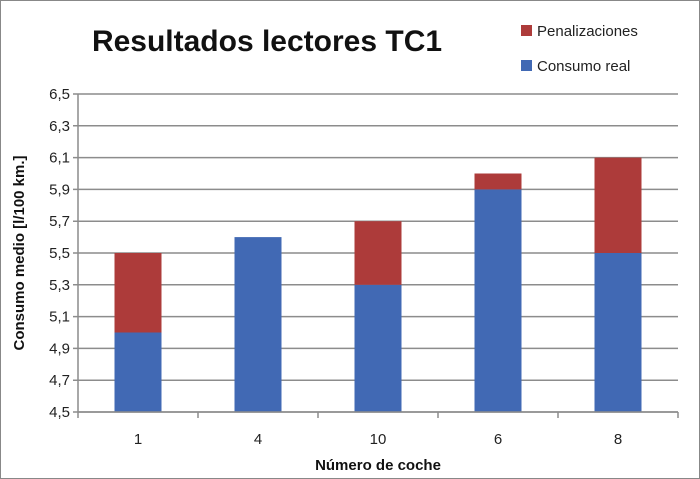  I want to click on y-tick-label: 4,9, so click(59, 348).